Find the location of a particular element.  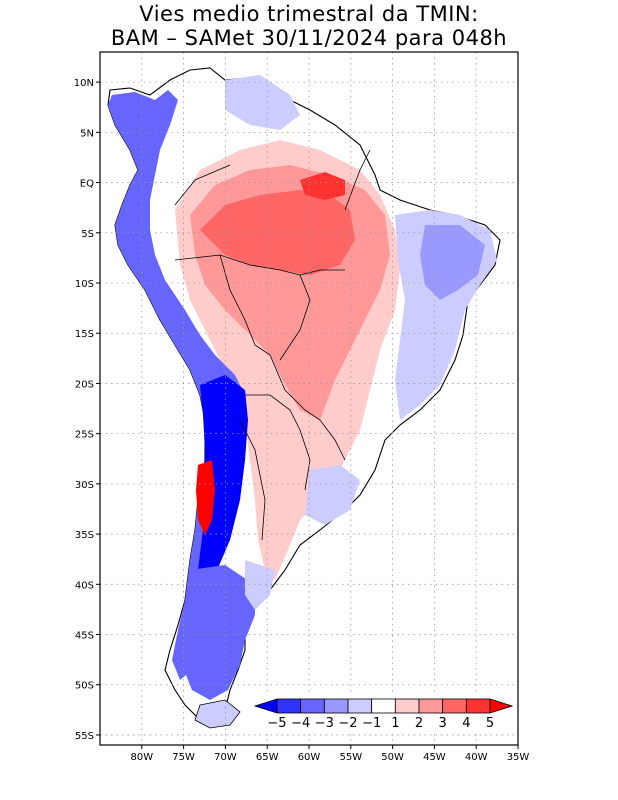

map-title-line1: Vies medio trimestral da TMIN: is located at coordinates (309, 14).